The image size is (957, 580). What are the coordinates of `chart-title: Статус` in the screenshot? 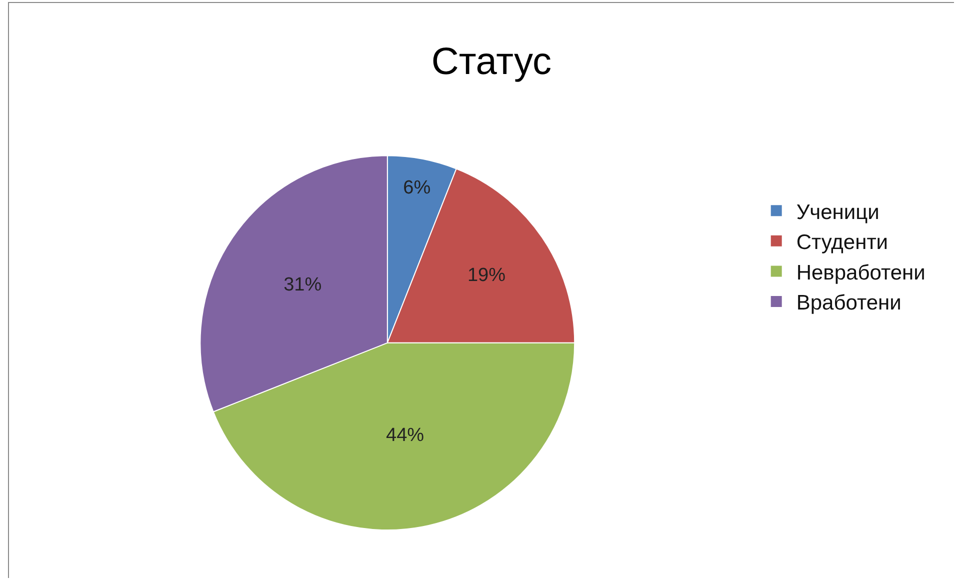 It's located at (491, 61).